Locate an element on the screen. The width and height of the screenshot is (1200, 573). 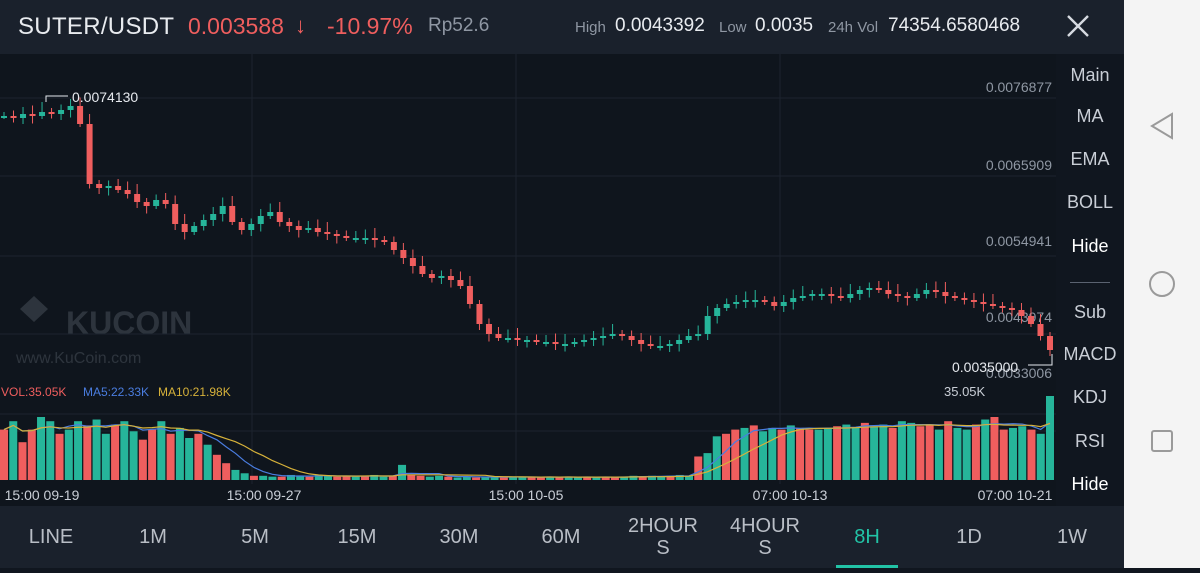
tab-4hours: 4HOUR S is located at coordinates (765, 537).